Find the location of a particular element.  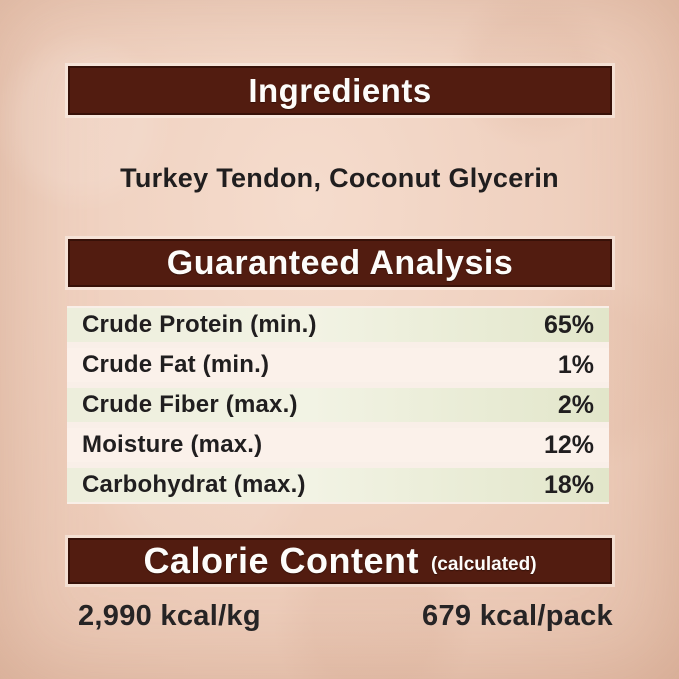

table-row: Carbohydrat (max.) 18% is located at coordinates (338, 485).